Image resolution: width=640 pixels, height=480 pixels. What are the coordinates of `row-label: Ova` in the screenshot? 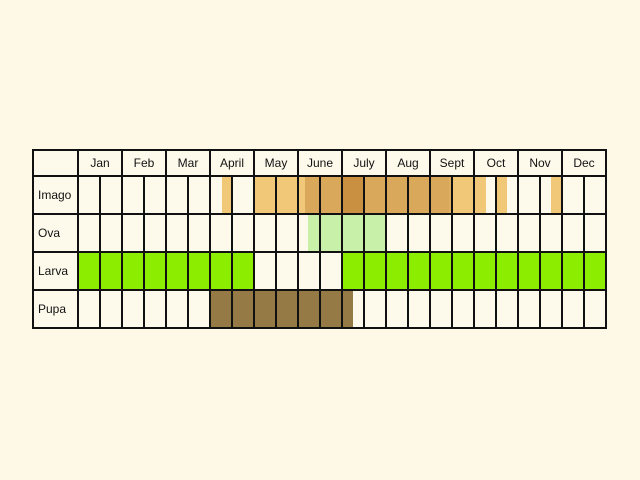 It's located at (49, 233).